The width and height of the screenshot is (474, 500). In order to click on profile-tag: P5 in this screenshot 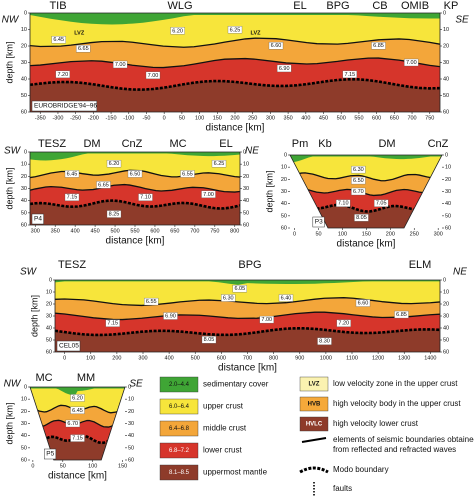, I will do `click(50, 454)`.